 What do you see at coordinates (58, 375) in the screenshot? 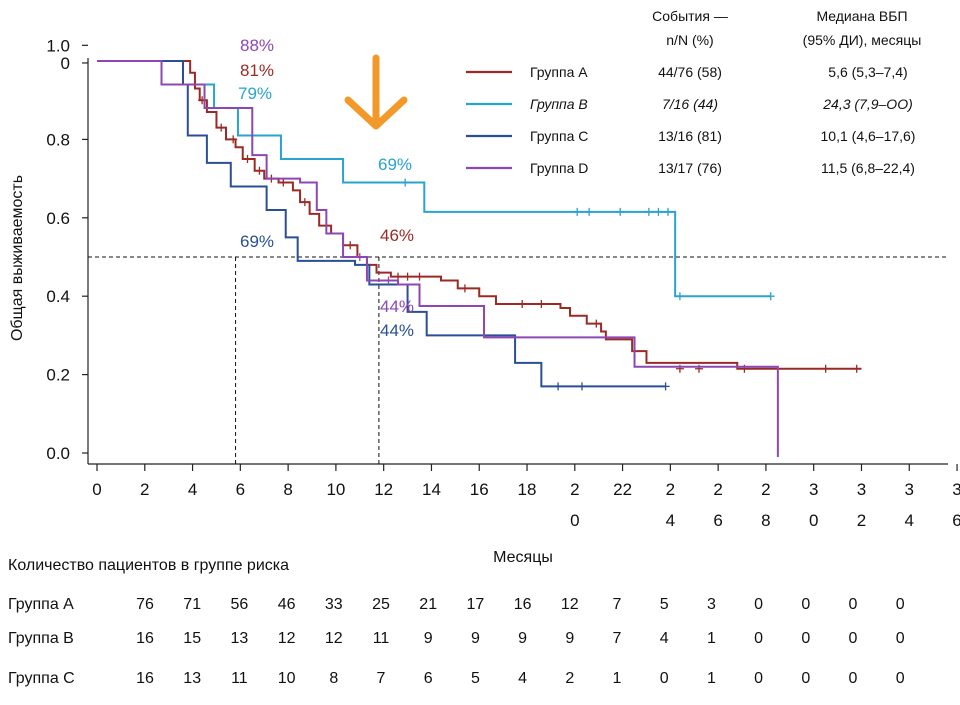
I see `y-tick-label: 0.2` at bounding box center [58, 375].